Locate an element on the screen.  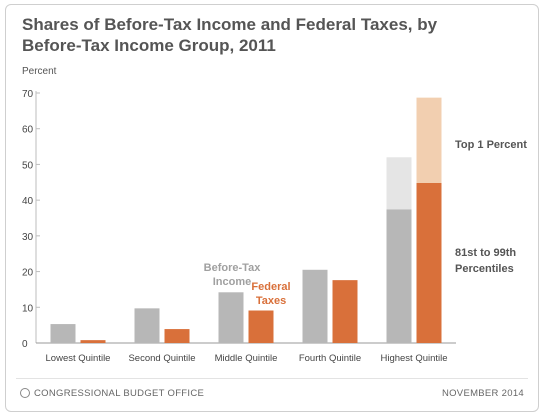
y-tick-label: 70 is located at coordinates (28, 94).